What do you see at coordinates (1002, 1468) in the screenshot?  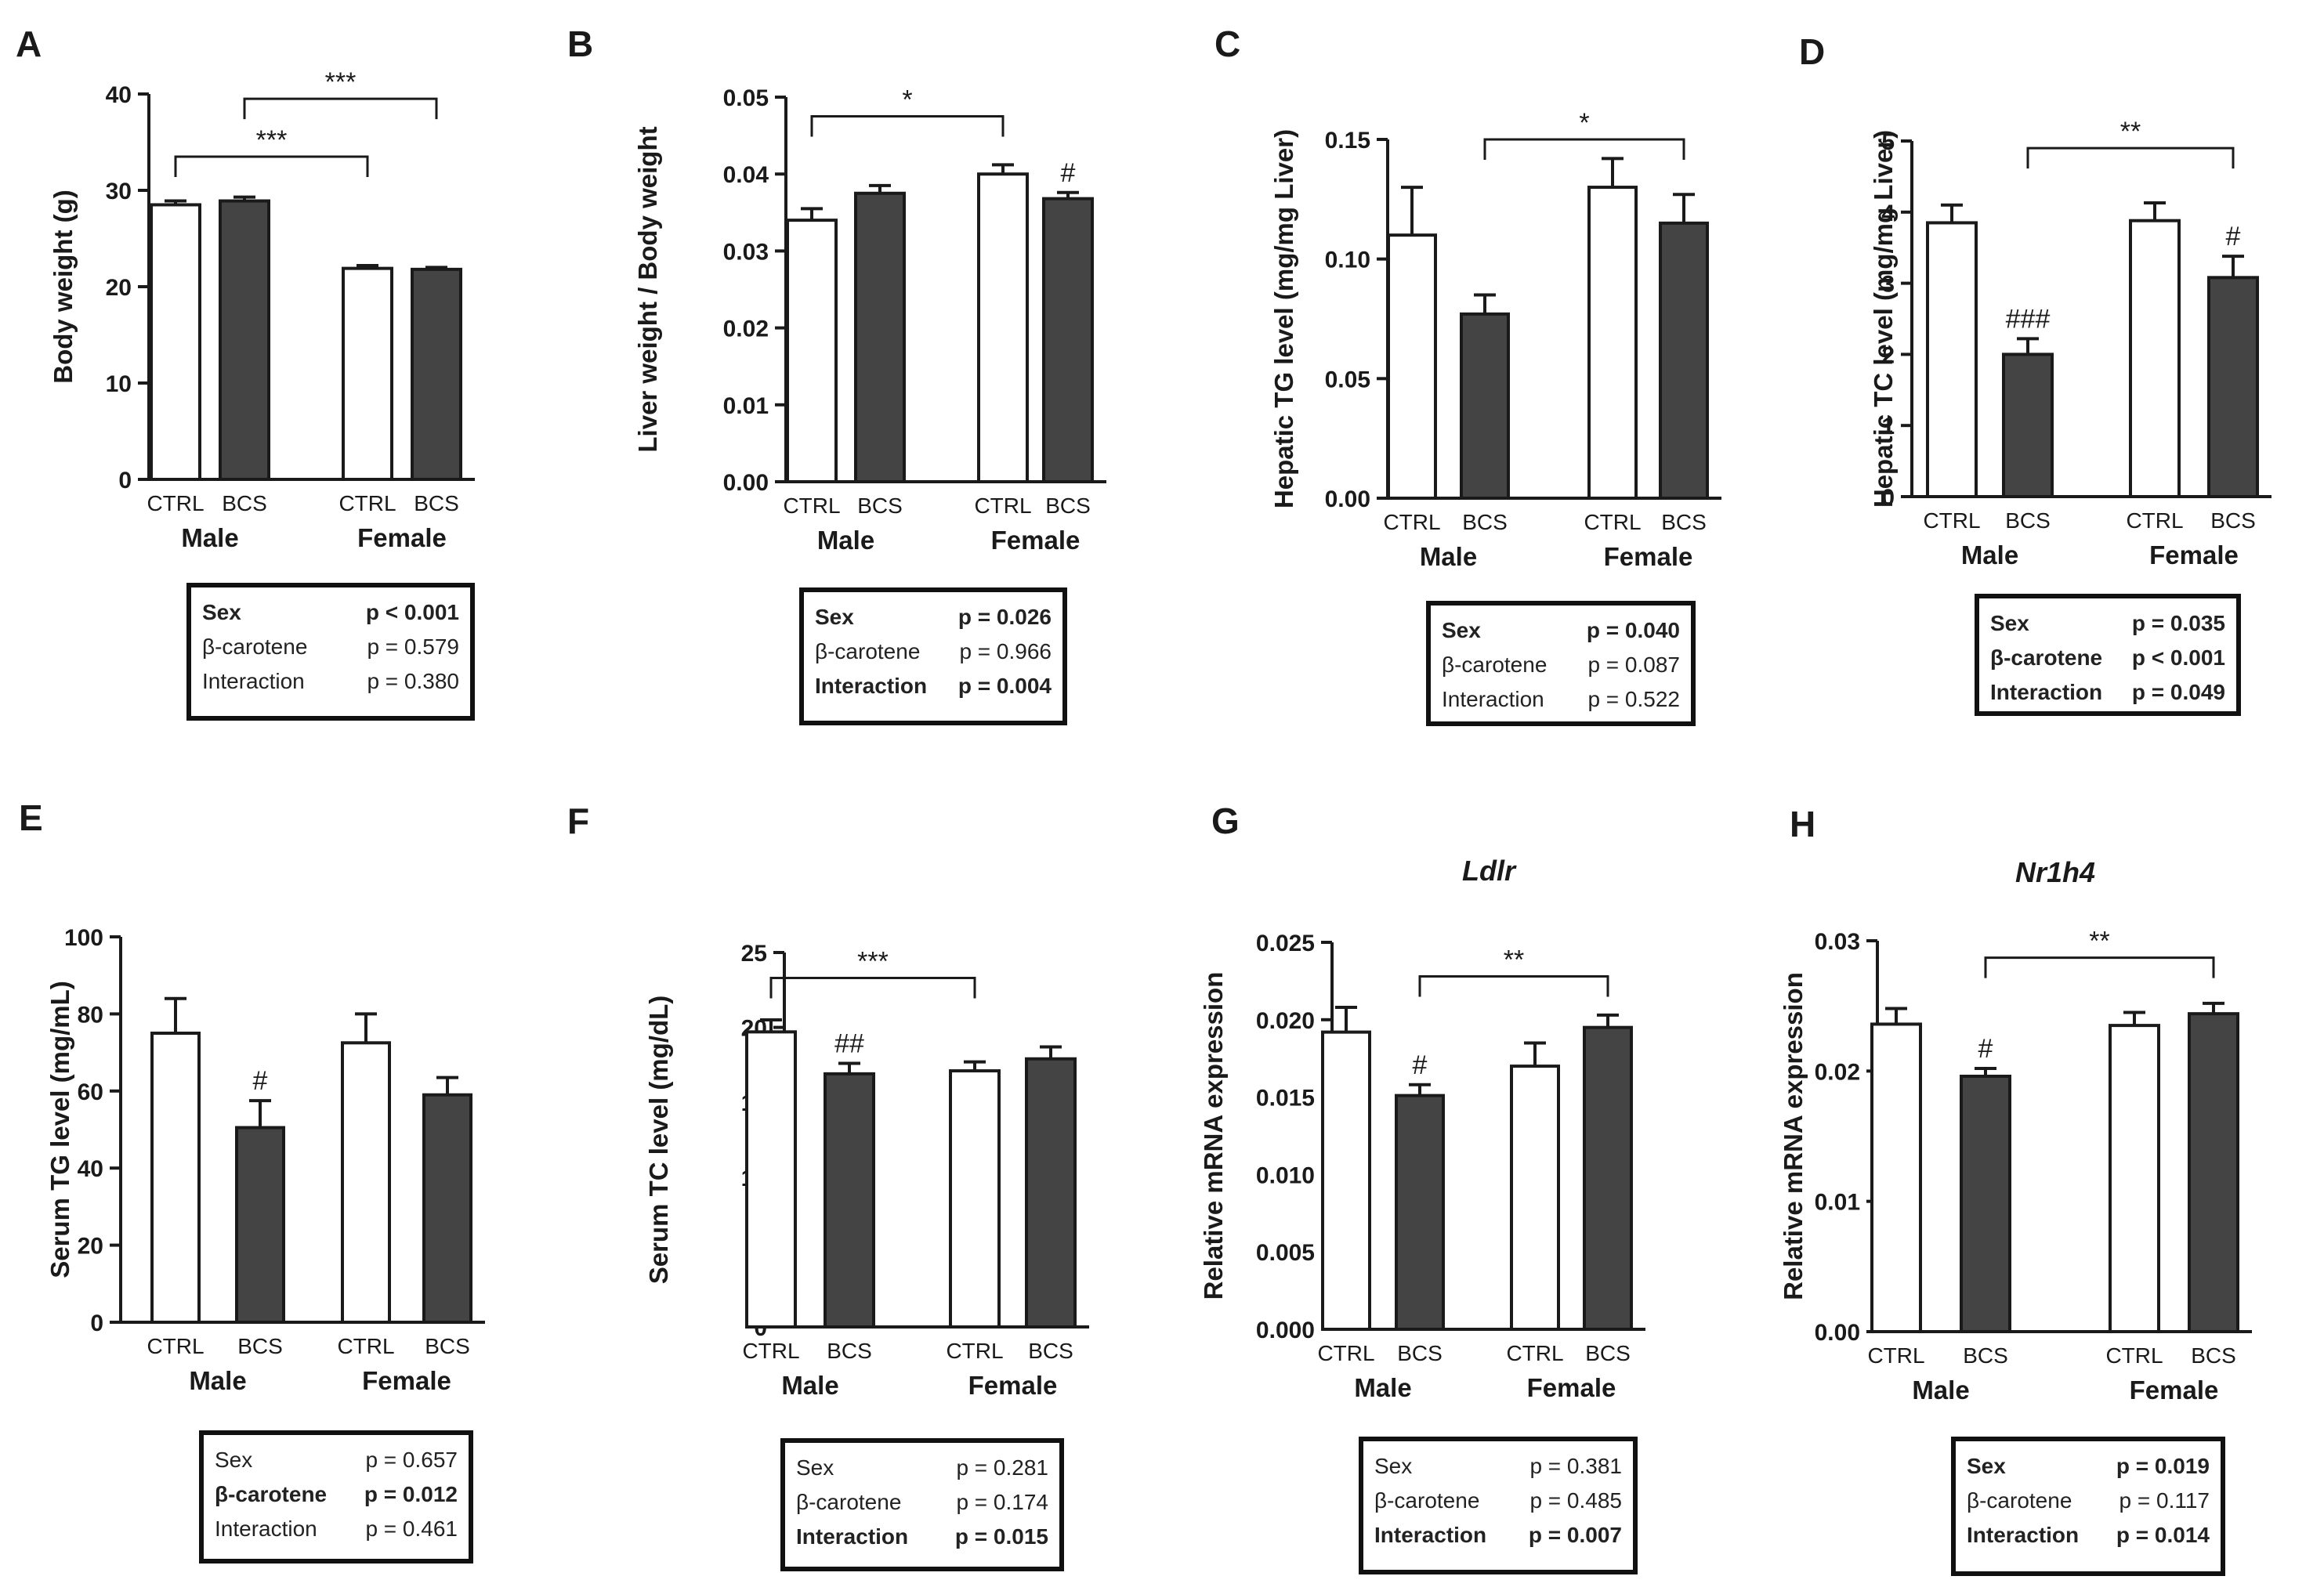 I see `stats-p-value: p = 0.281` at bounding box center [1002, 1468].